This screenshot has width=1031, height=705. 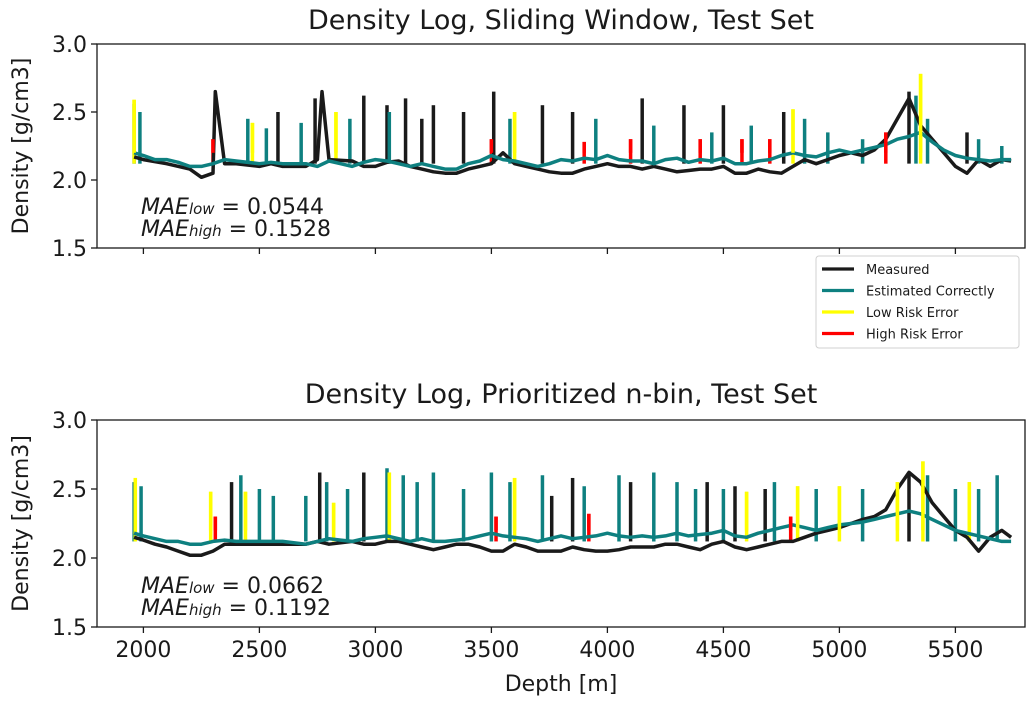 I want to click on mae-annotation: MAEhigh = 0.1528, so click(x=236, y=229).